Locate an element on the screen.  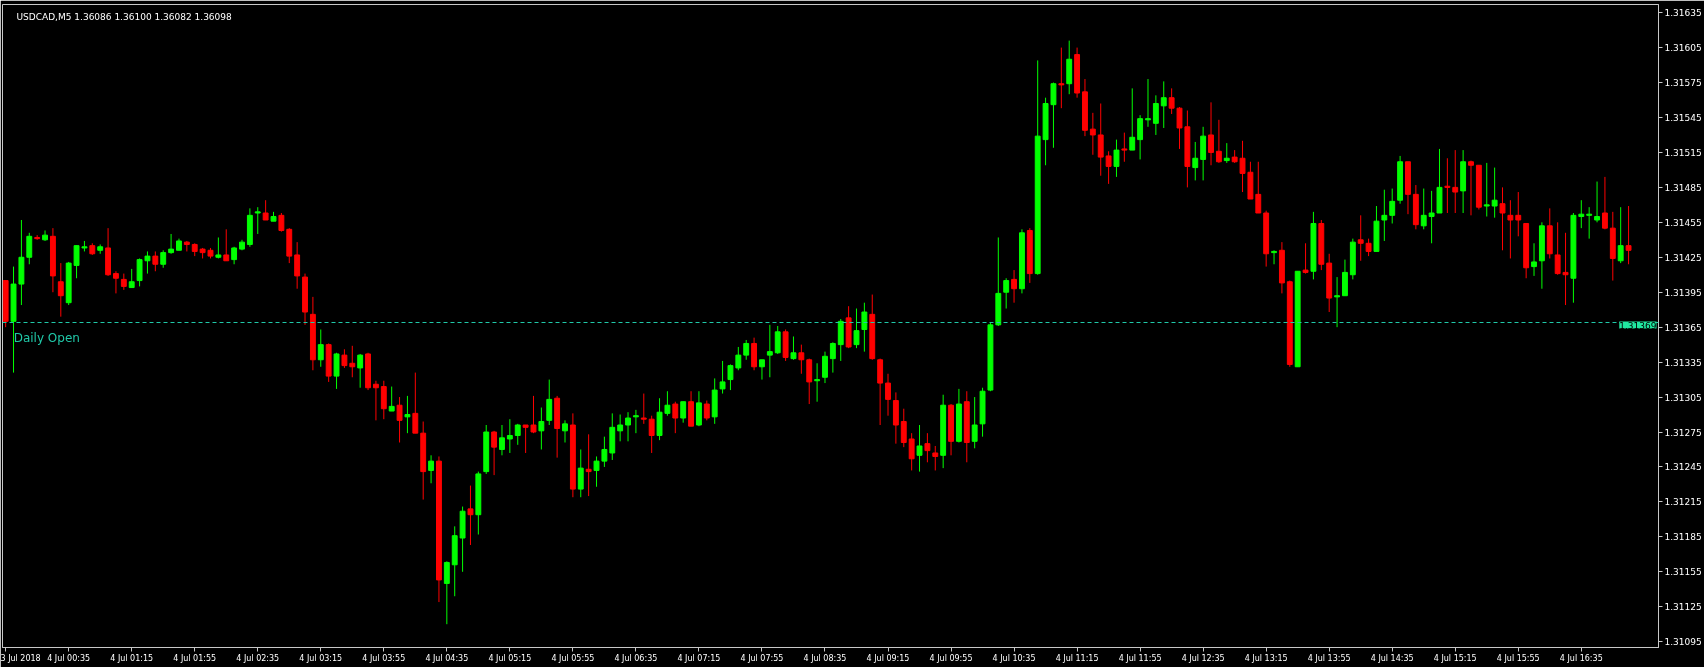
x-tick-label: 4 Jul 01:55 is located at coordinates (195, 658).